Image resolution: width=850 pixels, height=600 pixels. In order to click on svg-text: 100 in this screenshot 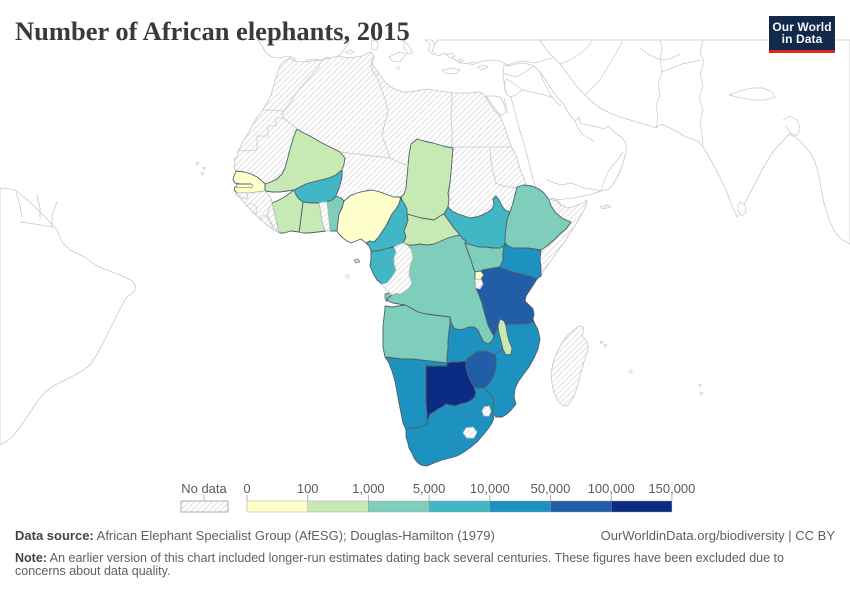, I will do `click(308, 488)`.